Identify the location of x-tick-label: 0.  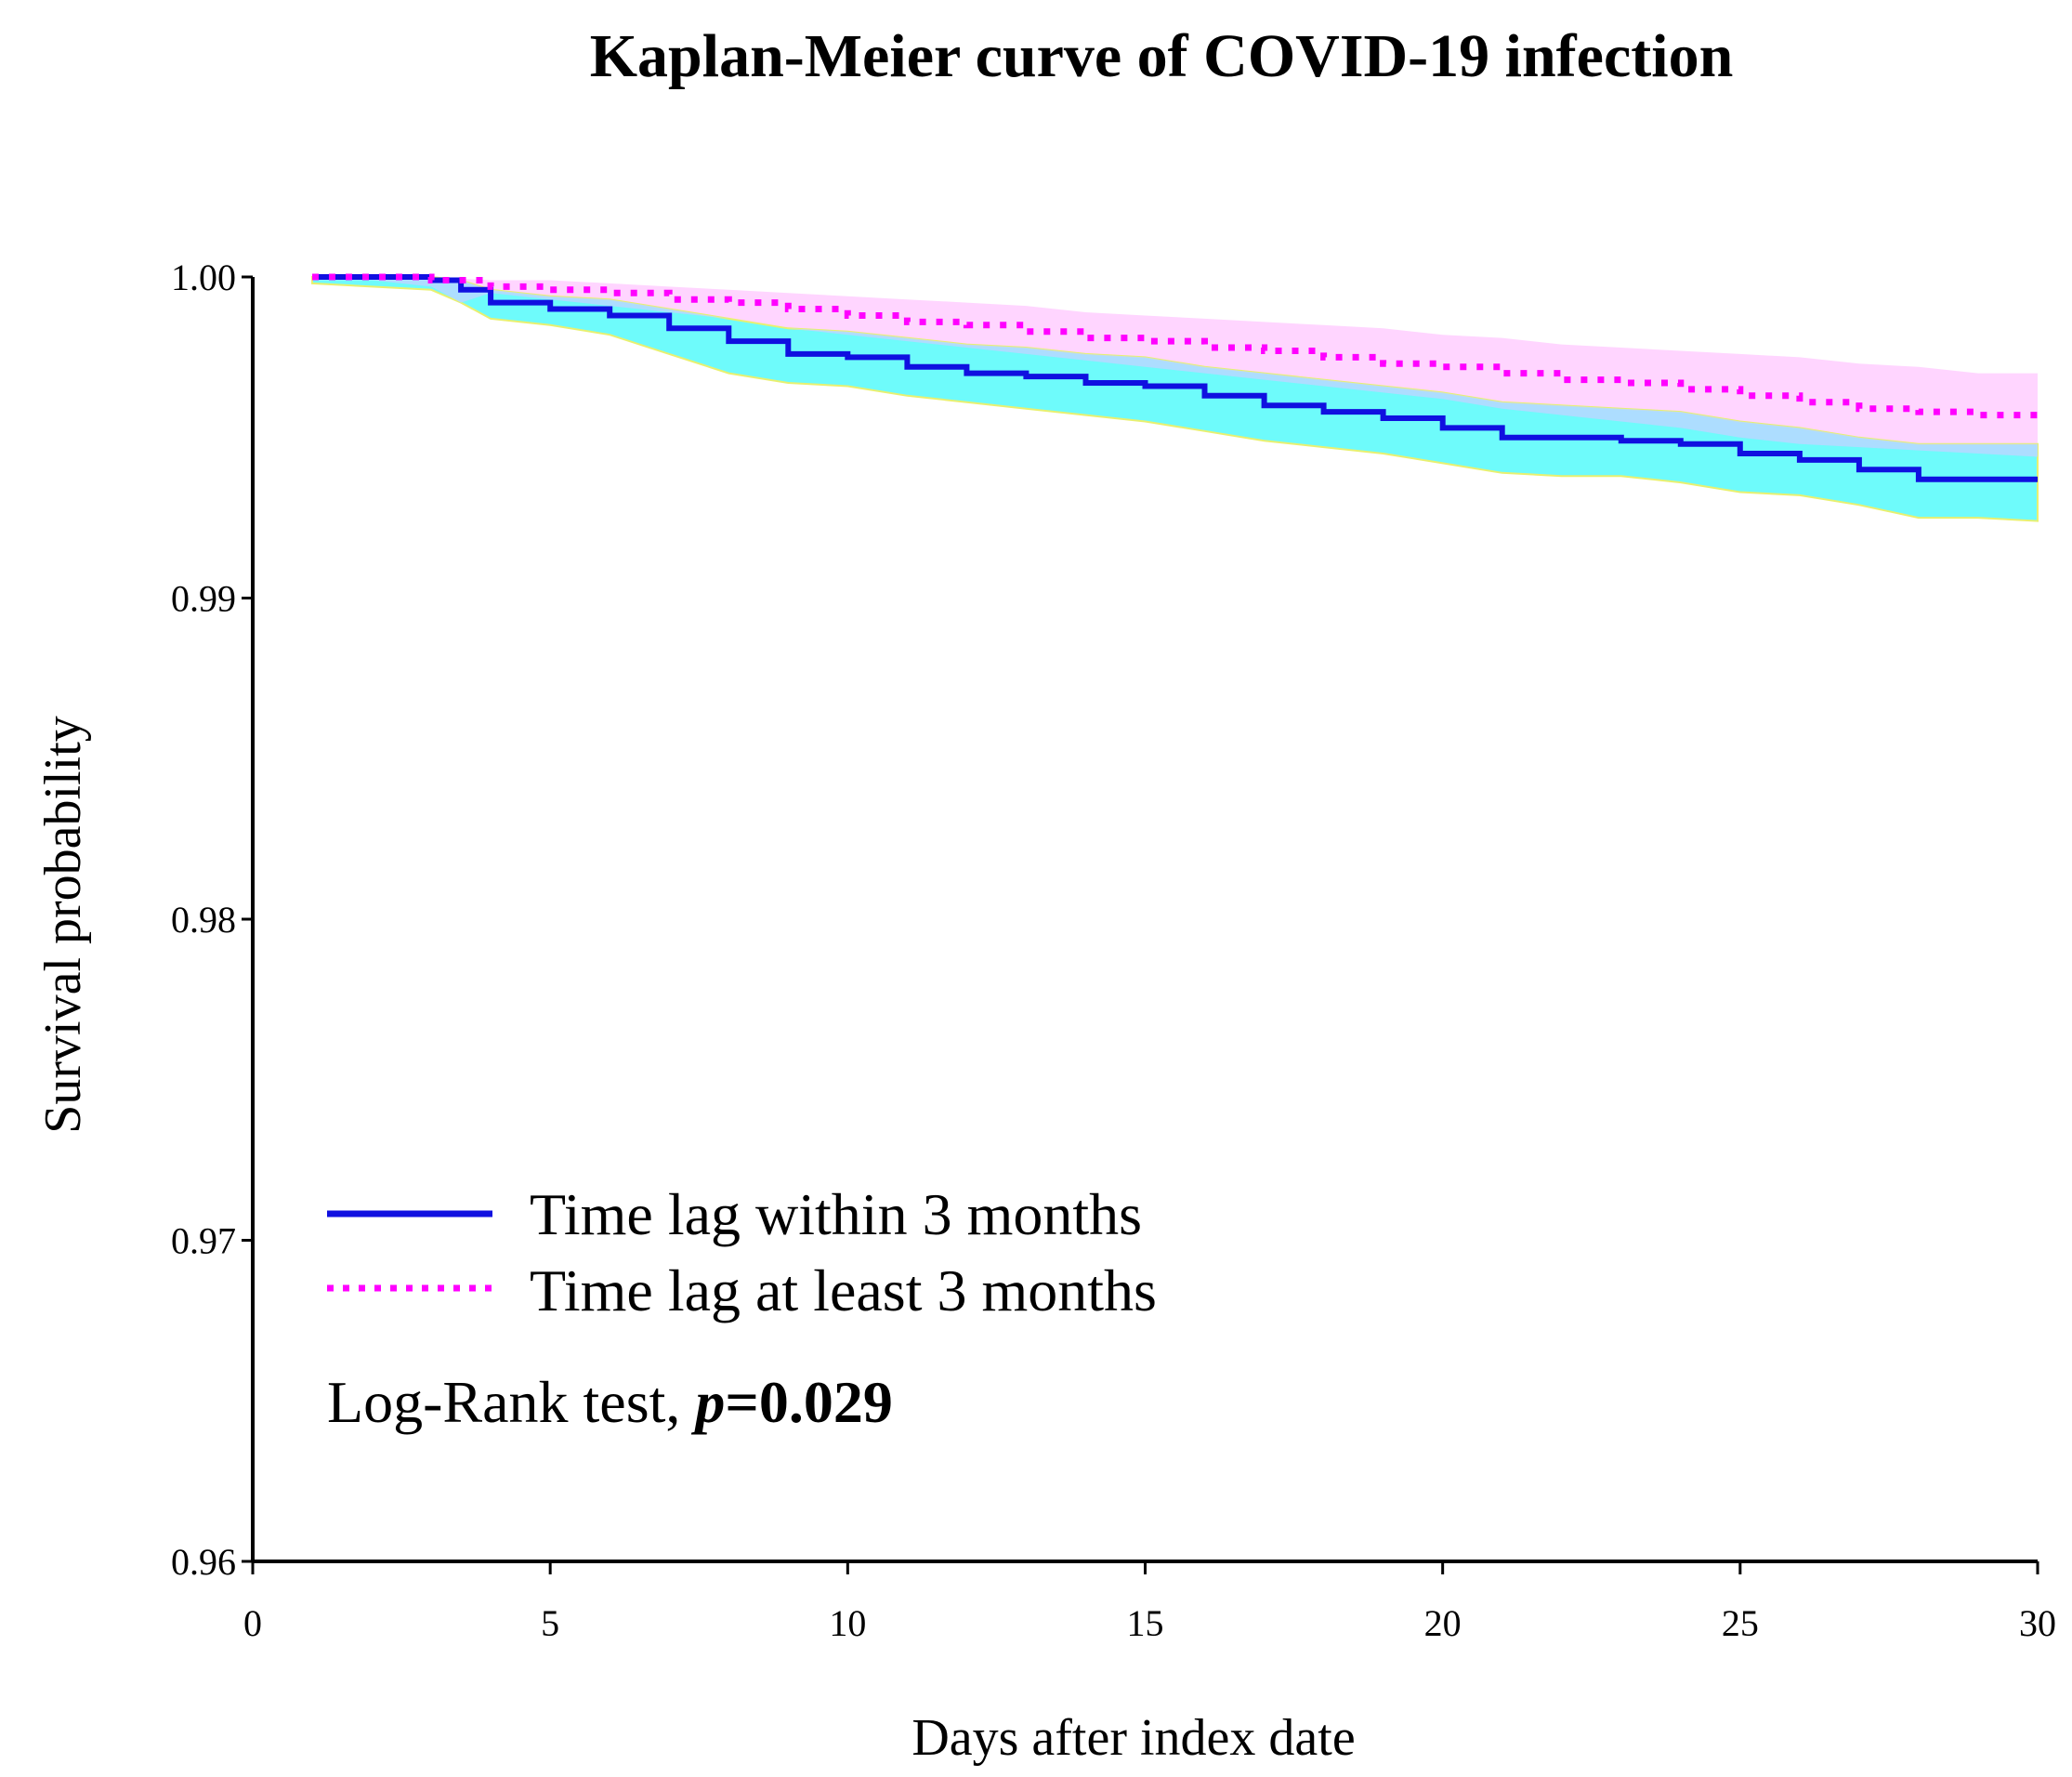
(252, 1623).